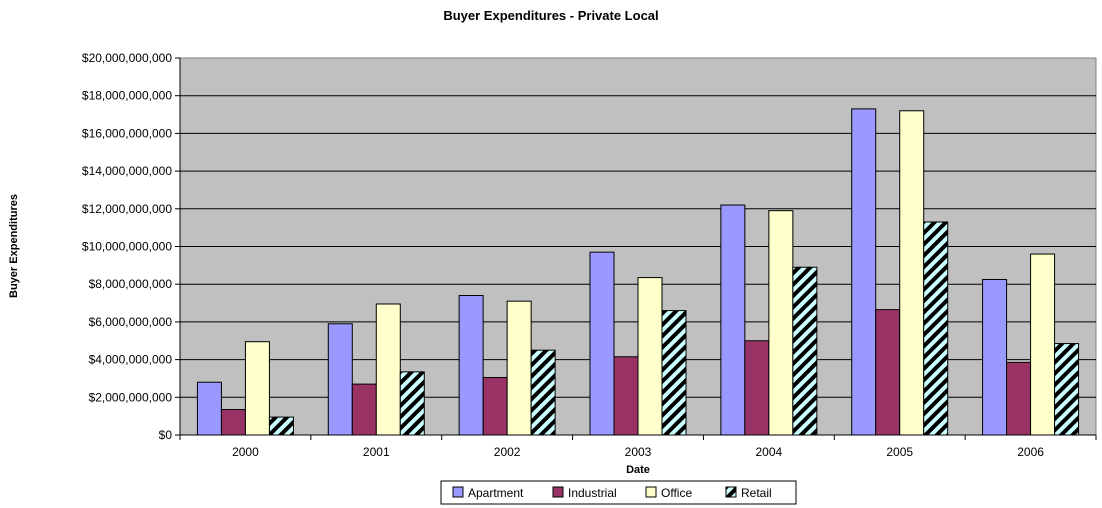 The height and width of the screenshot is (508, 1102). I want to click on y-tick-label: $6,000,000,000, so click(131, 322).